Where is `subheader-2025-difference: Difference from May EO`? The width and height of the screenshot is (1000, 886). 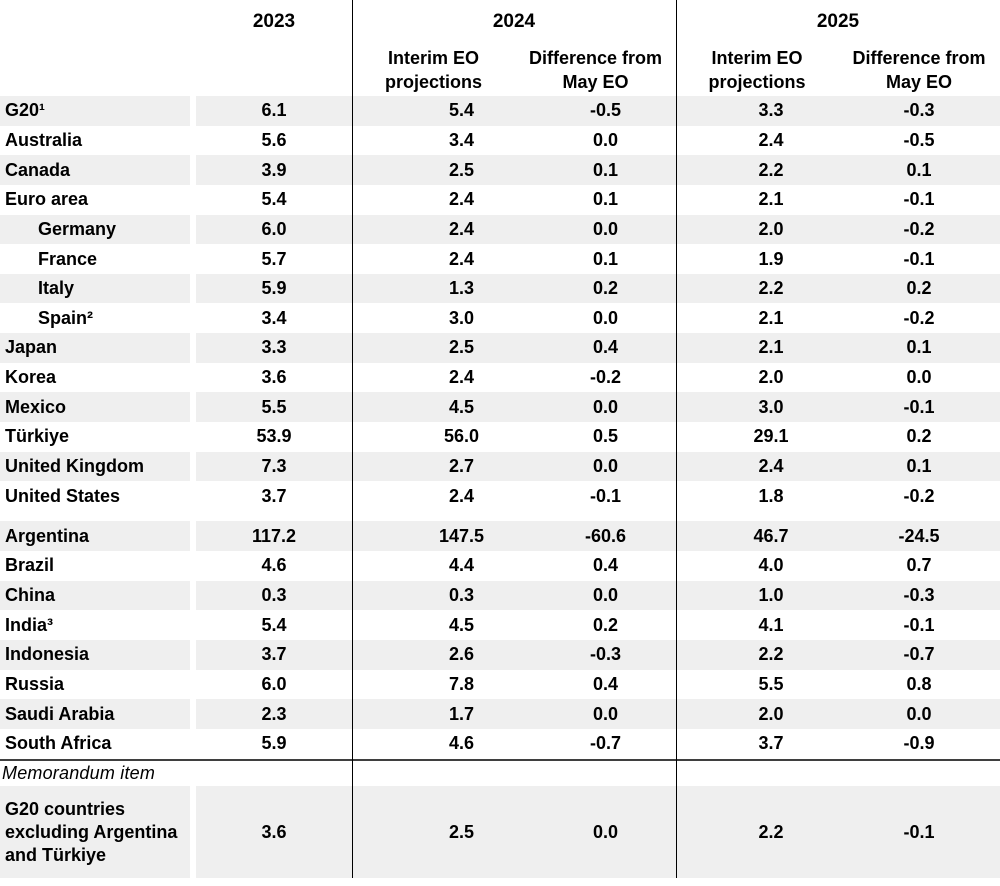 subheader-2025-difference: Difference from May EO is located at coordinates (919, 70).